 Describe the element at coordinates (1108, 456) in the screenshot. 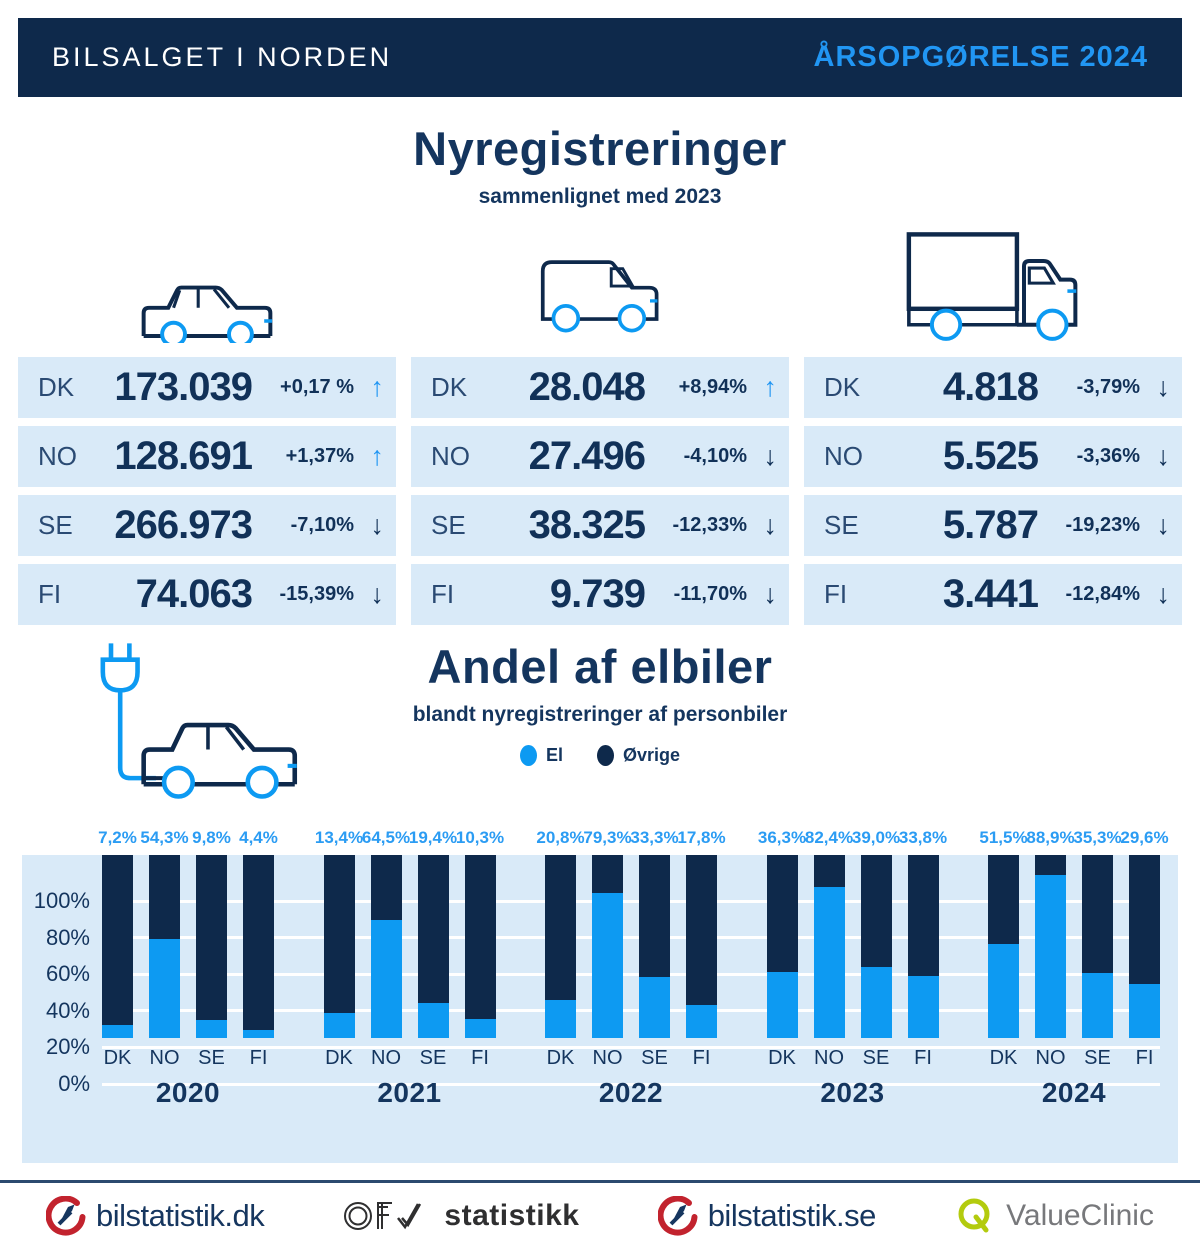

I see `change-percent: -3,36%` at that location.